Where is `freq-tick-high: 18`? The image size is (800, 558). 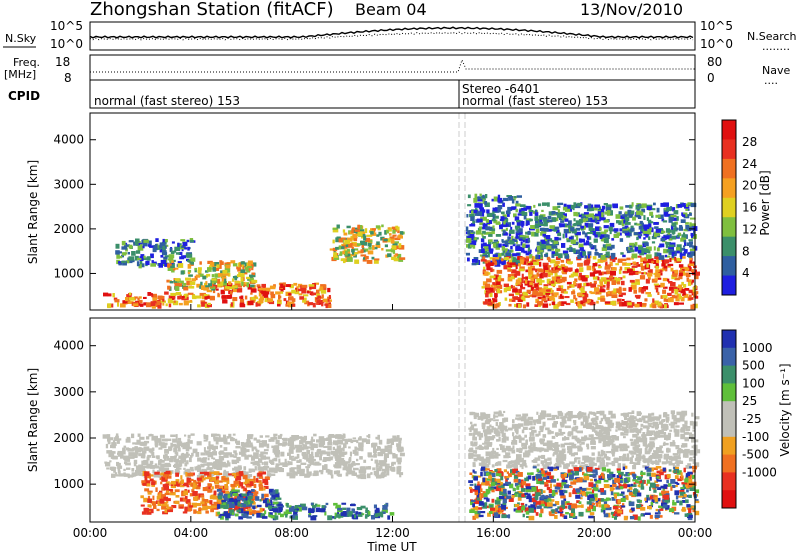
freq-tick-high: 18 is located at coordinates (62, 62).